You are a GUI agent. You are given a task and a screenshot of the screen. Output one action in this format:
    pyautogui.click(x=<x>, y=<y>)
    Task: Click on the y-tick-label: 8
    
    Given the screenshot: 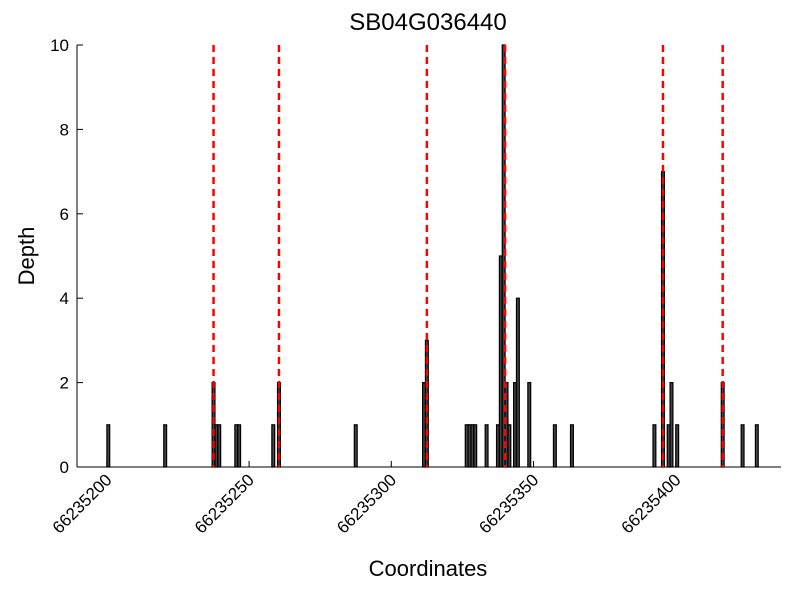 What is the action you would take?
    pyautogui.click(x=64, y=129)
    